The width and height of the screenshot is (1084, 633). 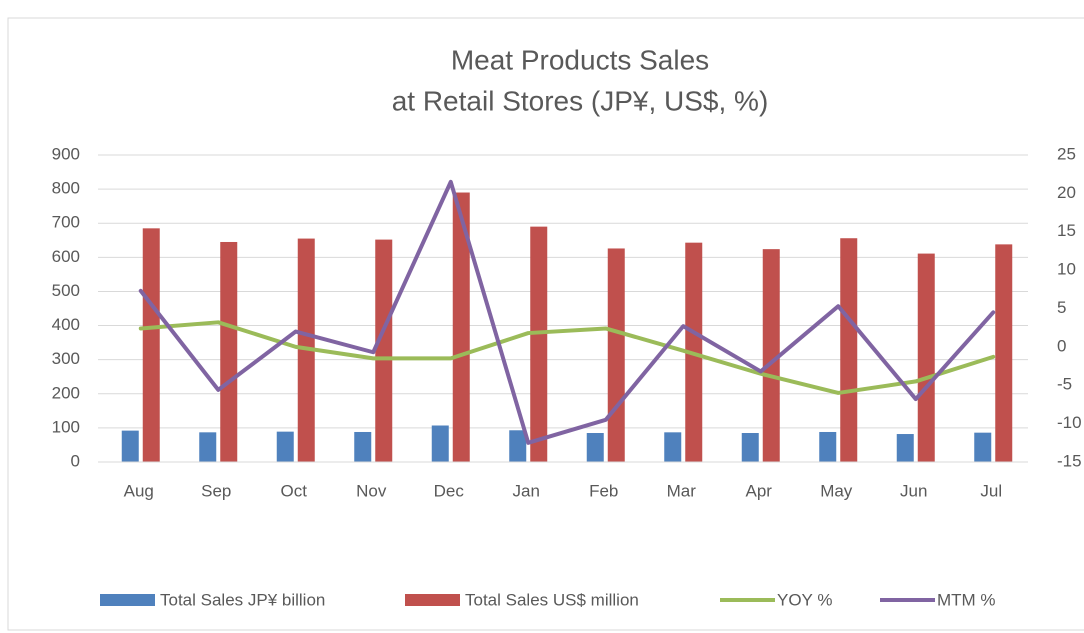 I want to click on y2-tick-label: 5, so click(x=1061, y=307).